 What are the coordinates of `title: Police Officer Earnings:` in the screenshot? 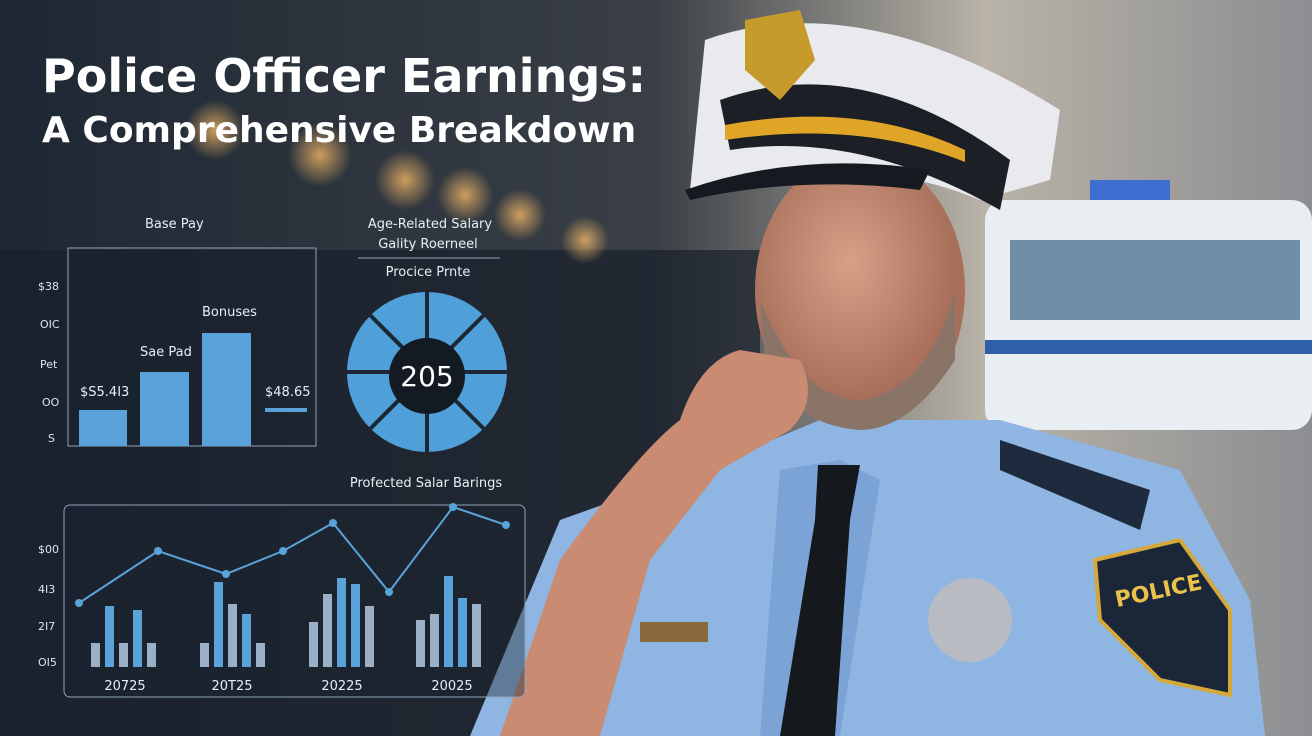 It's located at (344, 76).